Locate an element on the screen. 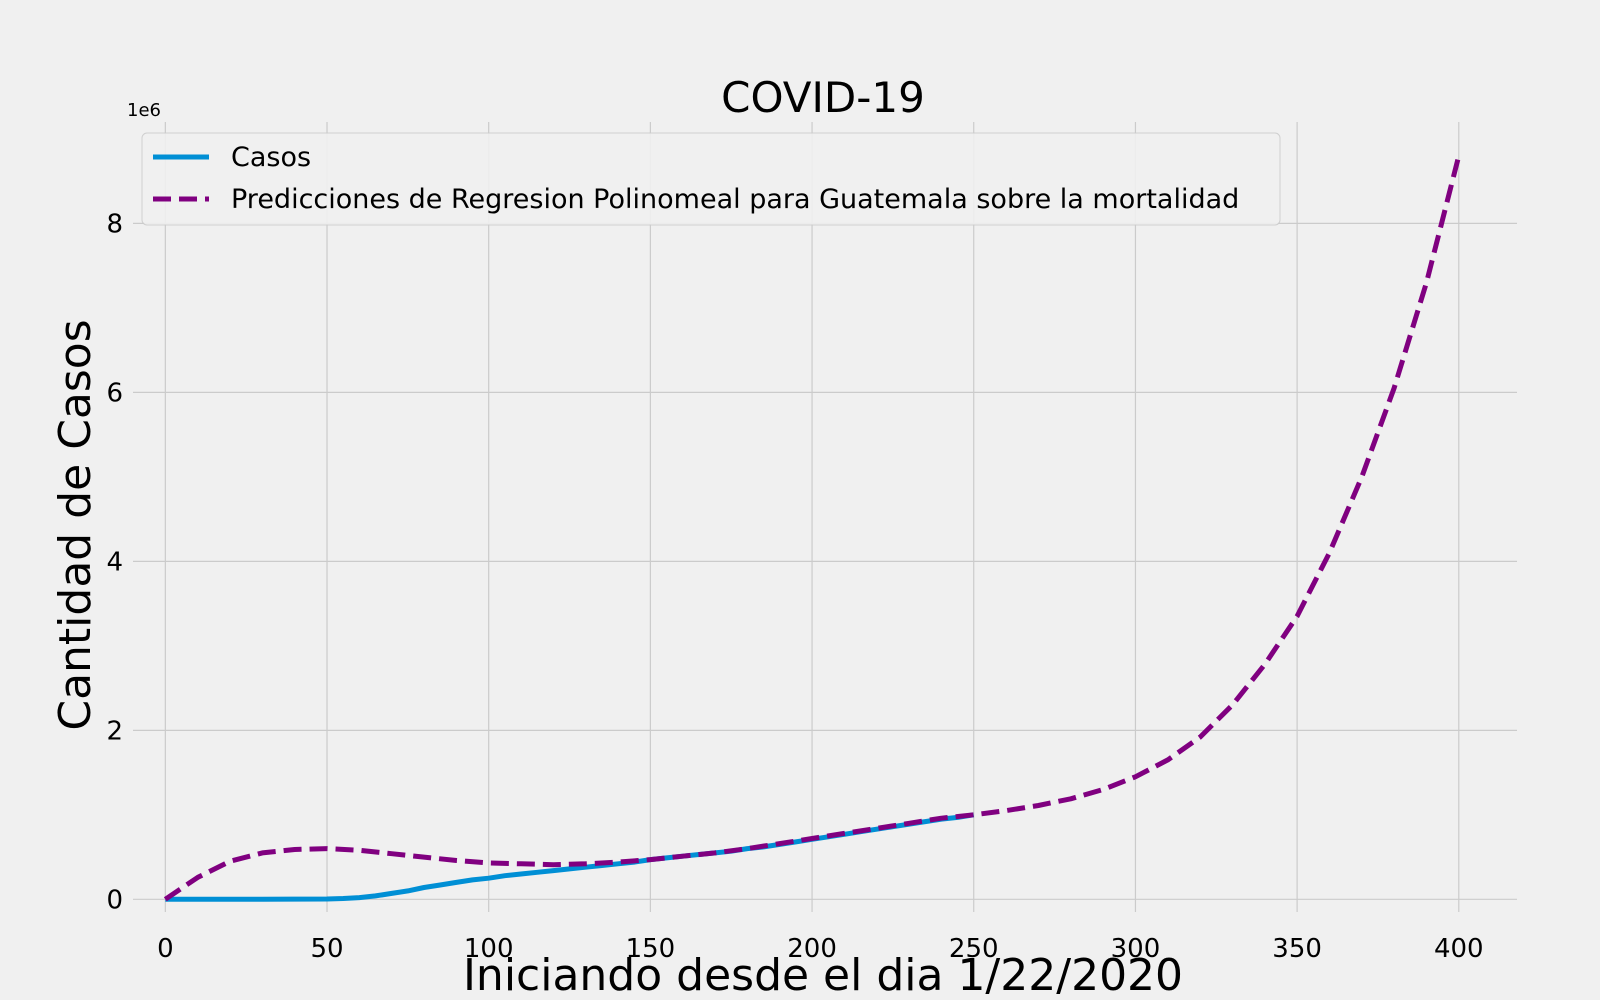 This screenshot has height=1000, width=1600. y-tick-label: 2 is located at coordinates (114, 731).